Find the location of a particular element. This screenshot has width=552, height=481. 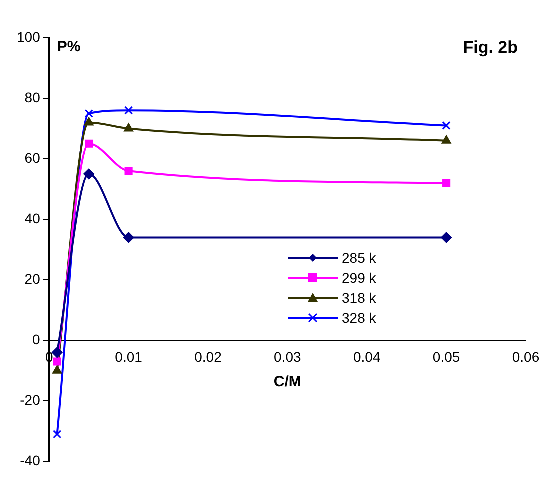

x-axis-title: C/M is located at coordinates (288, 382).